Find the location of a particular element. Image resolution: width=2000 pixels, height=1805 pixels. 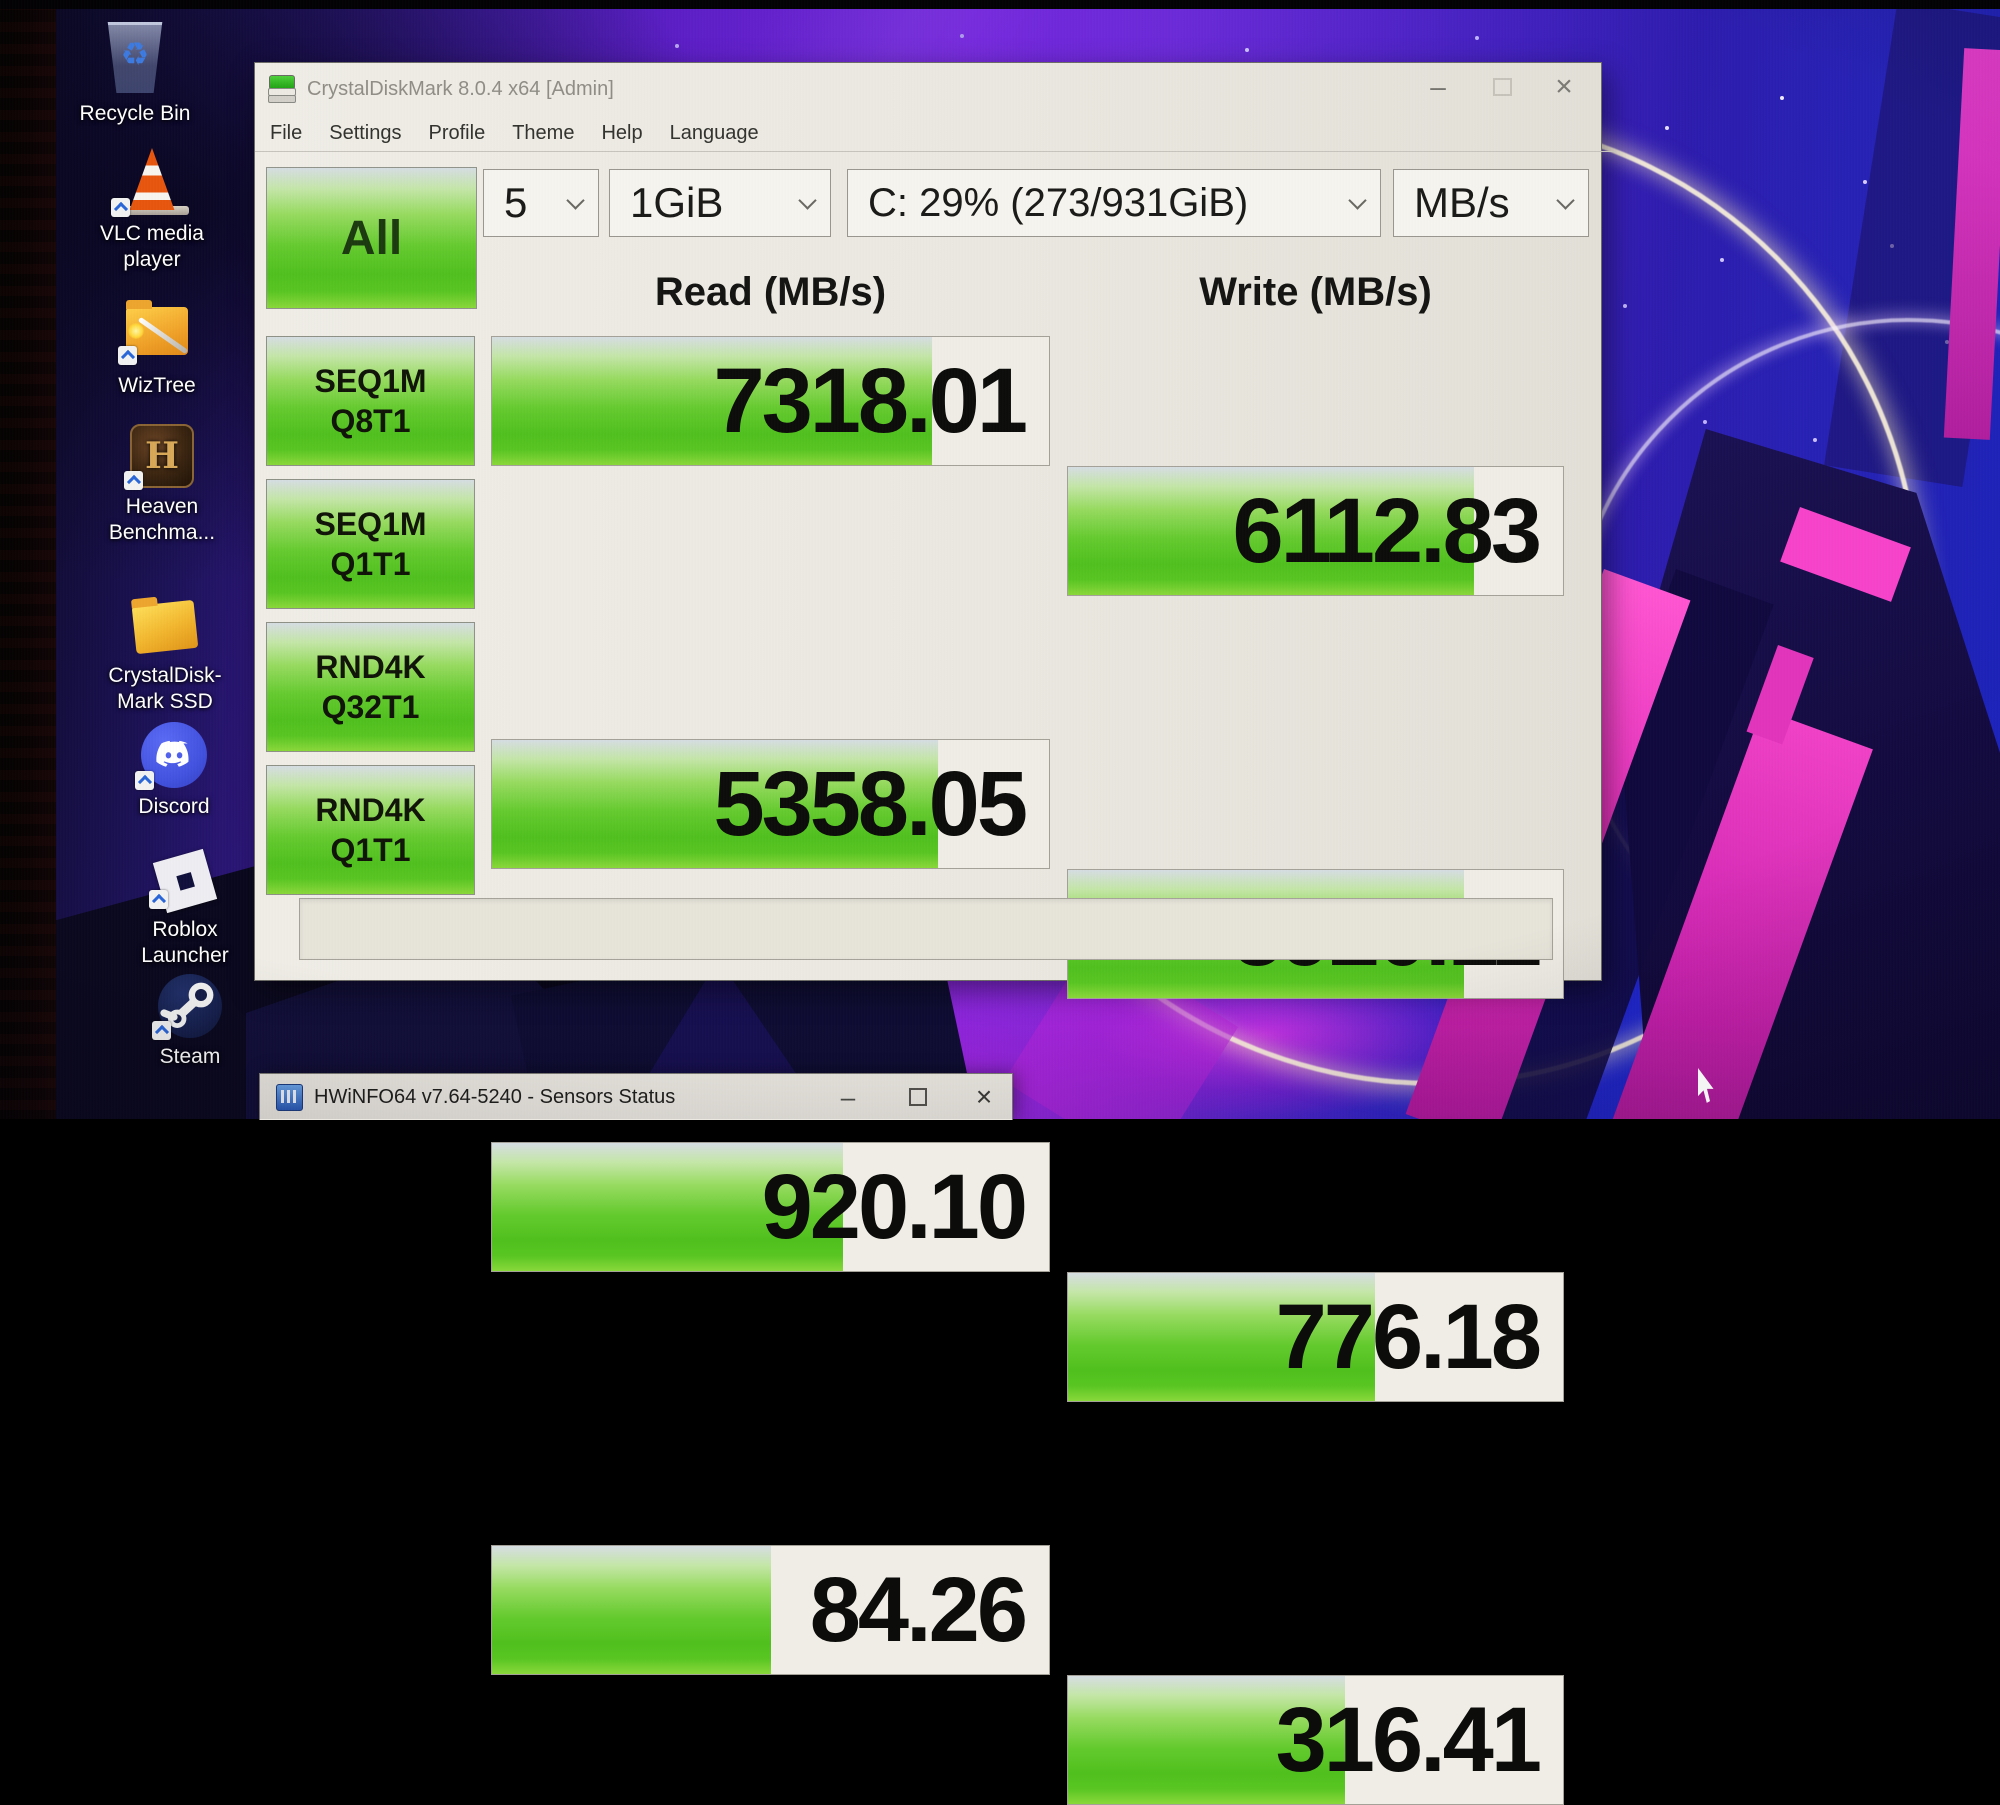

read-result-value: 84.26 is located at coordinates (918, 1609).